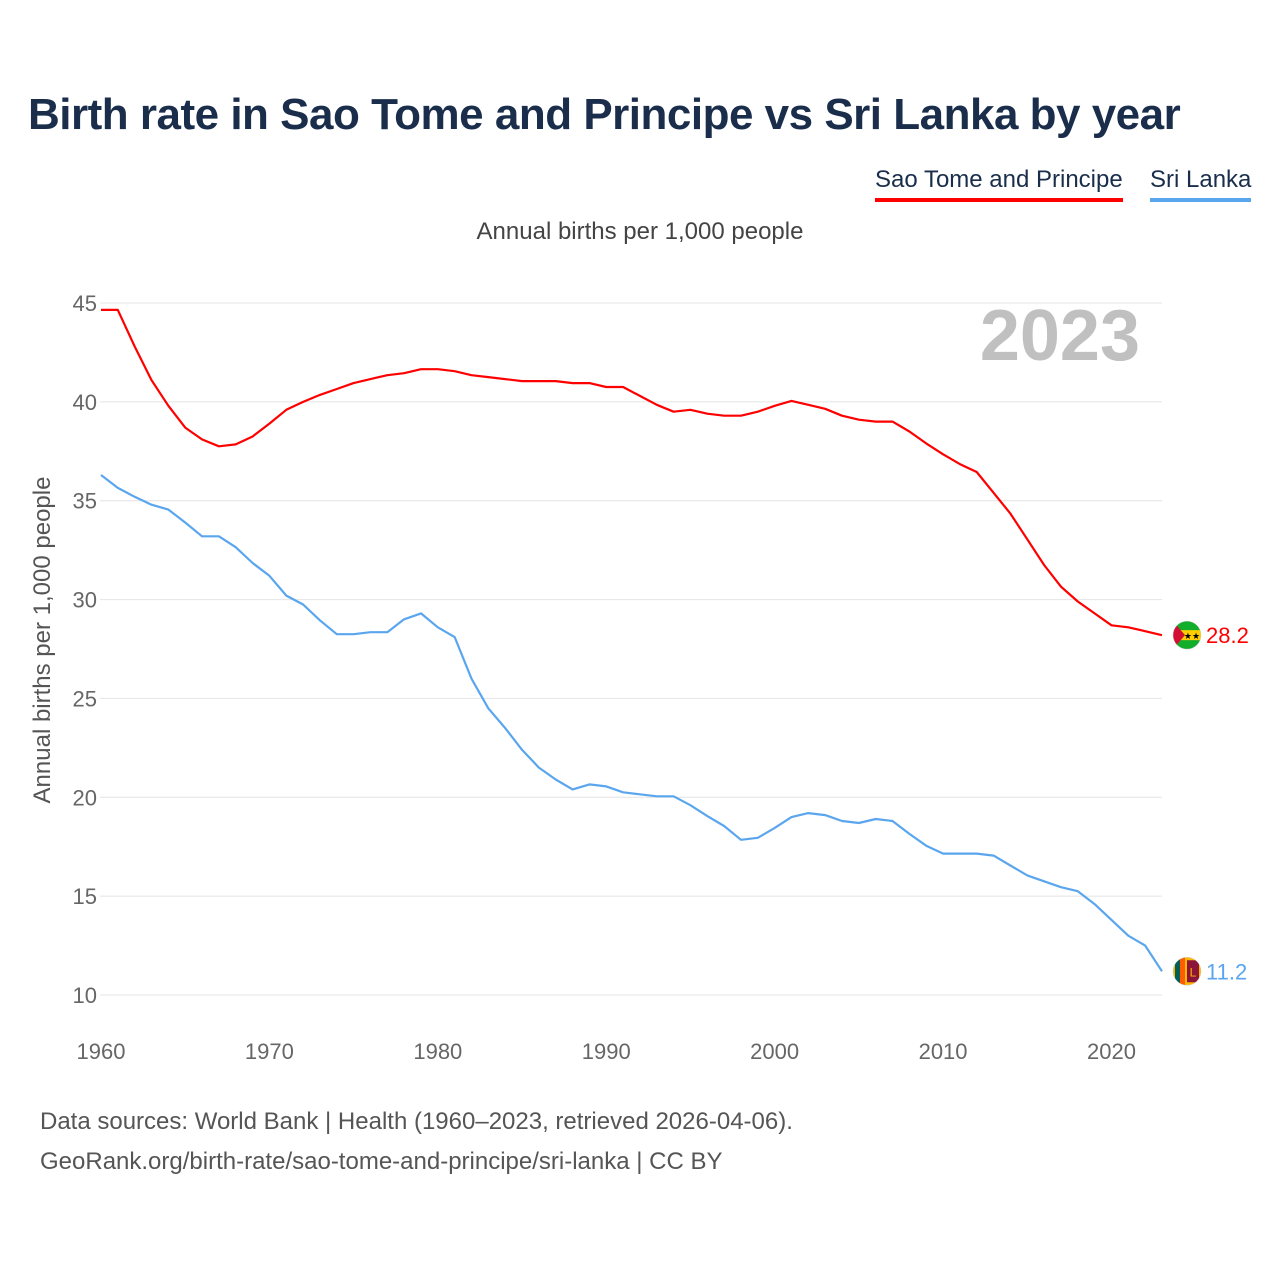  Describe the element at coordinates (1227, 635) in the screenshot. I see `end-value-label: 28.2` at that location.